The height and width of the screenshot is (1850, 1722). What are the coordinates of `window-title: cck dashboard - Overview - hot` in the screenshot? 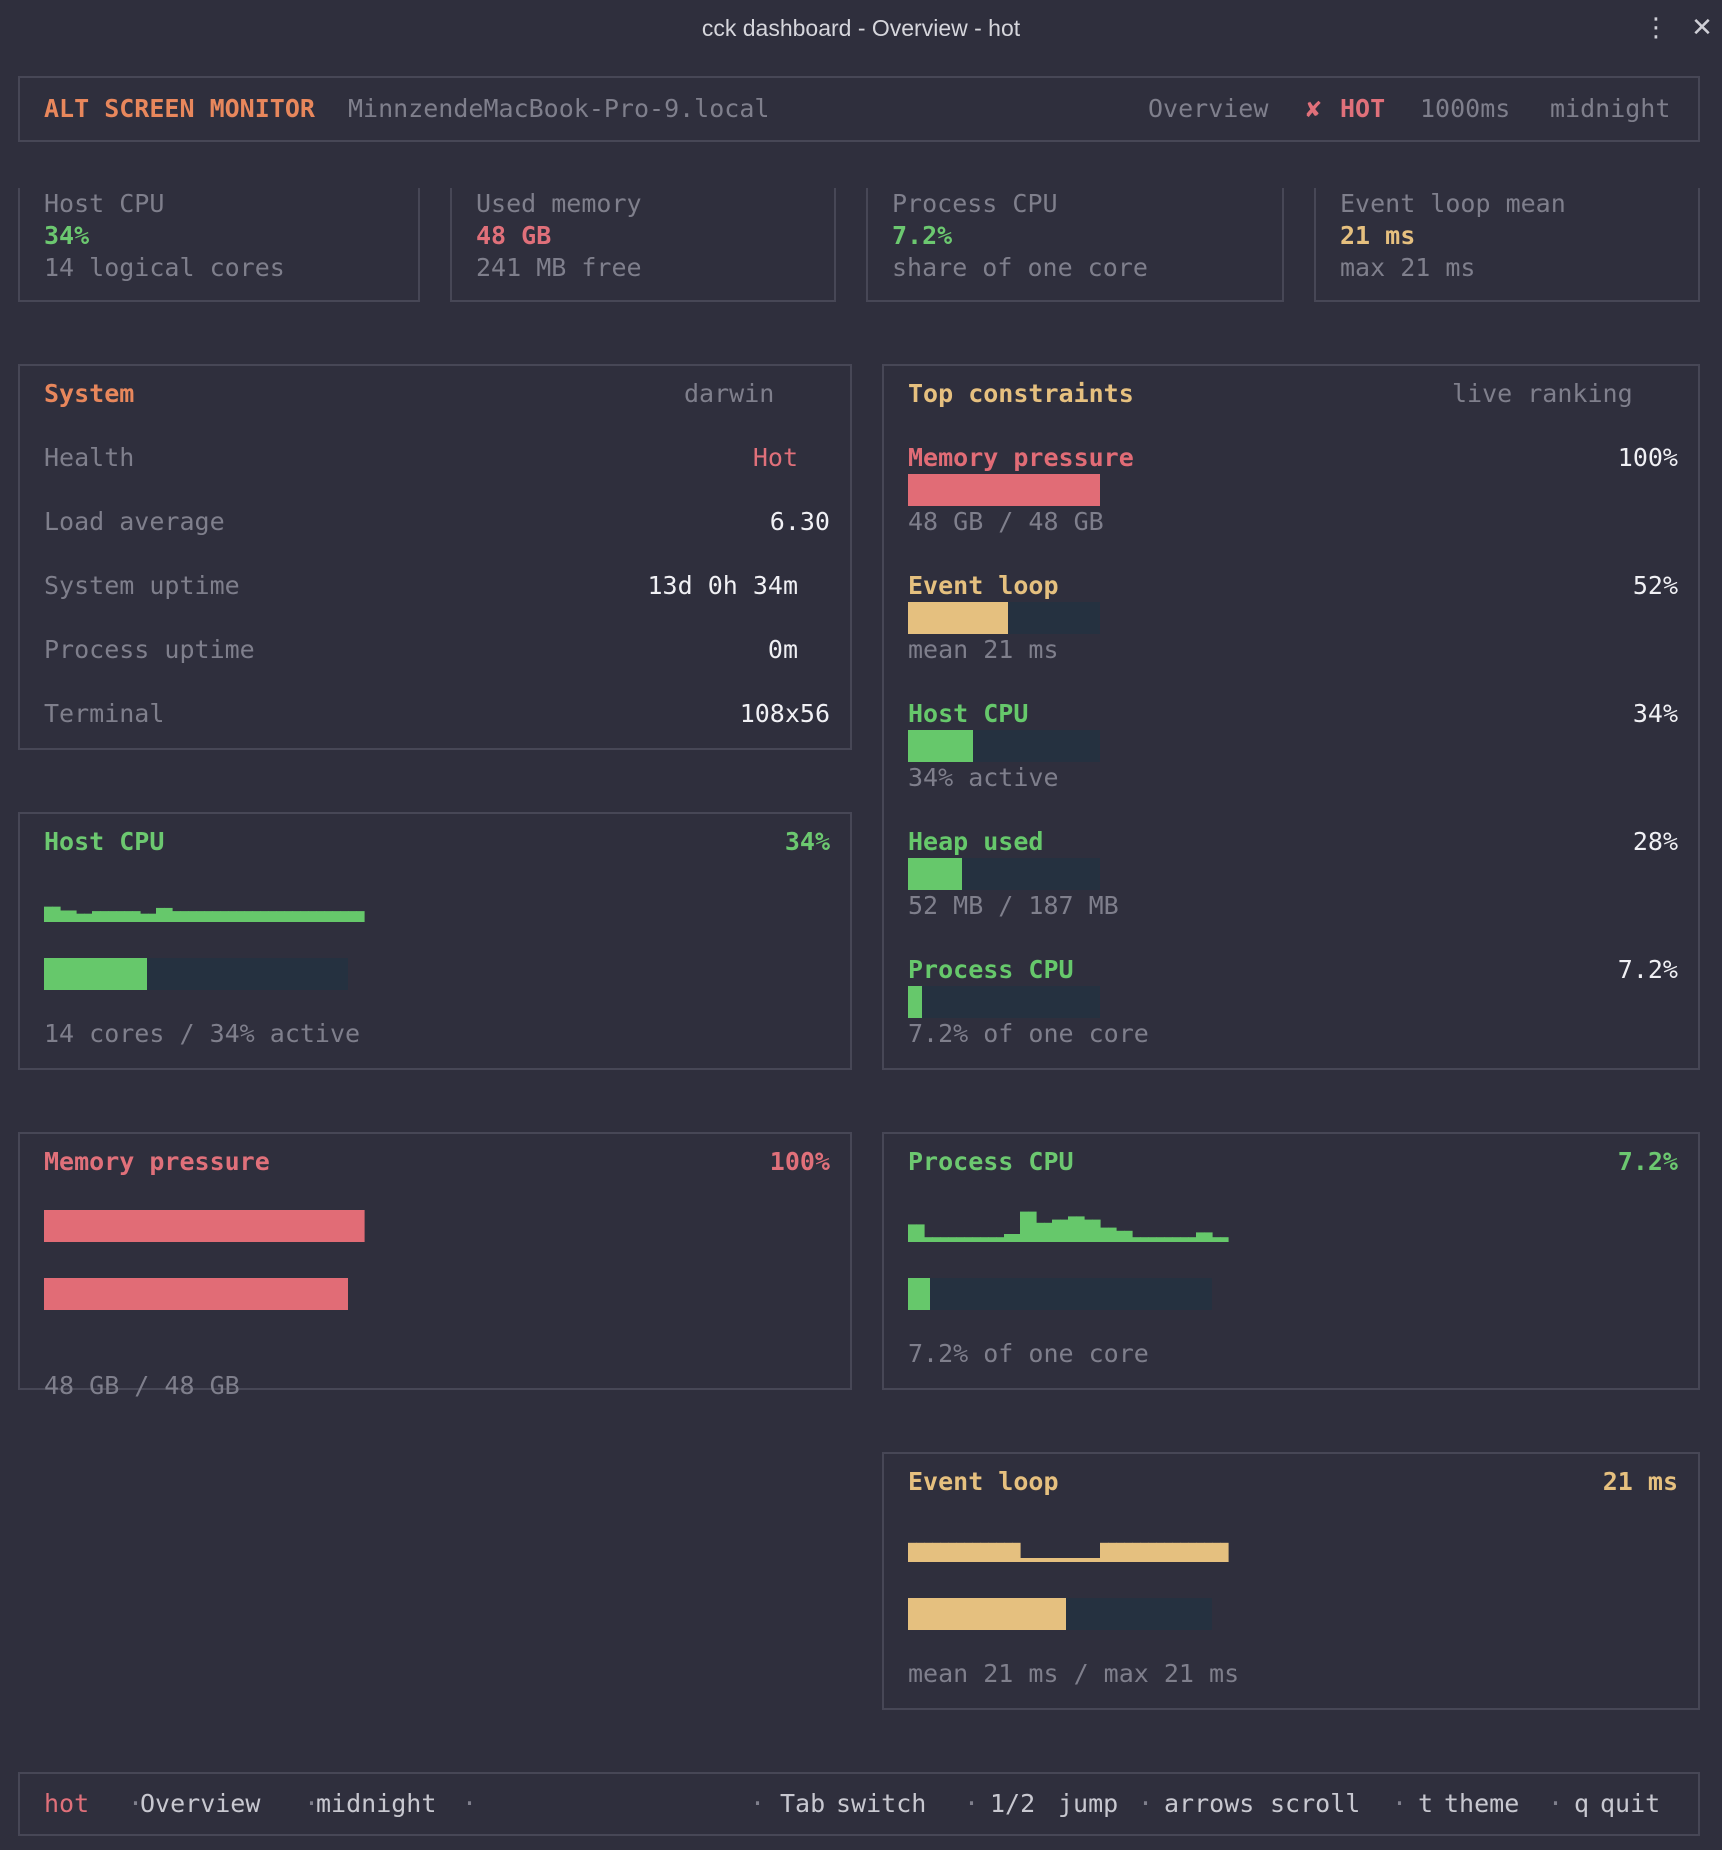 It's located at (861, 28).